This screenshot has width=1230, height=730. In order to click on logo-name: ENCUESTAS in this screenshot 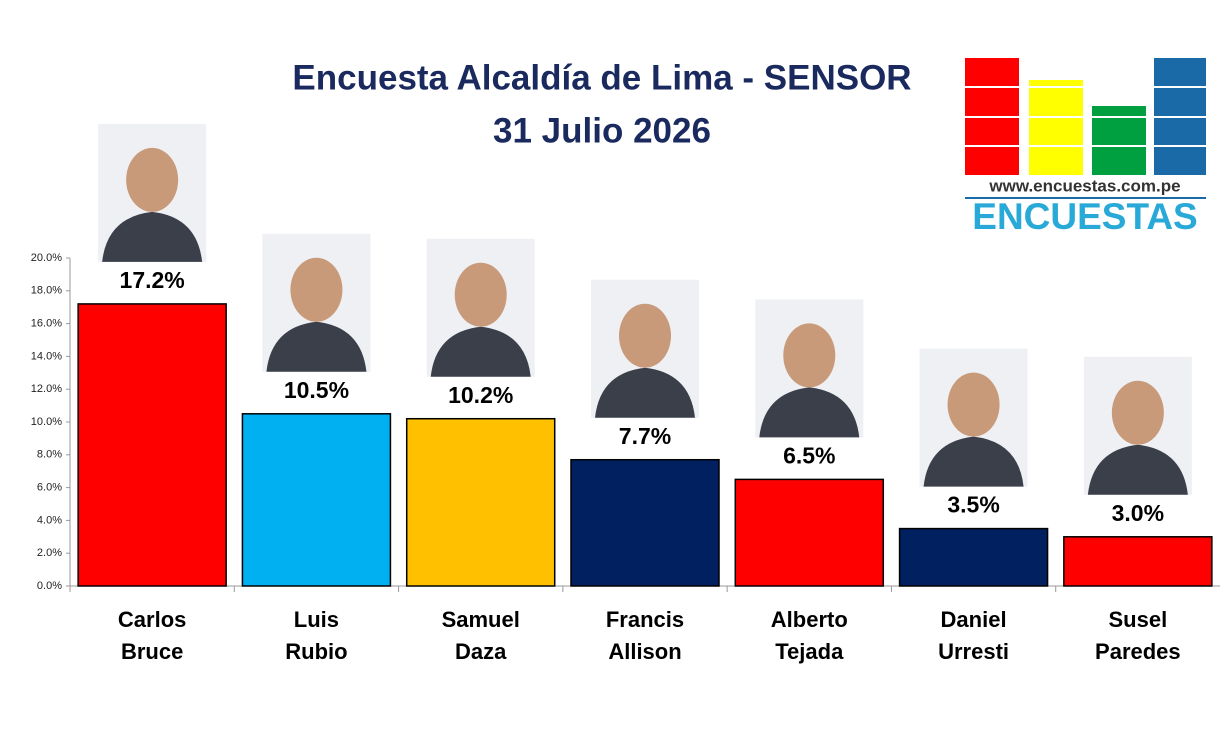, I will do `click(1084, 216)`.